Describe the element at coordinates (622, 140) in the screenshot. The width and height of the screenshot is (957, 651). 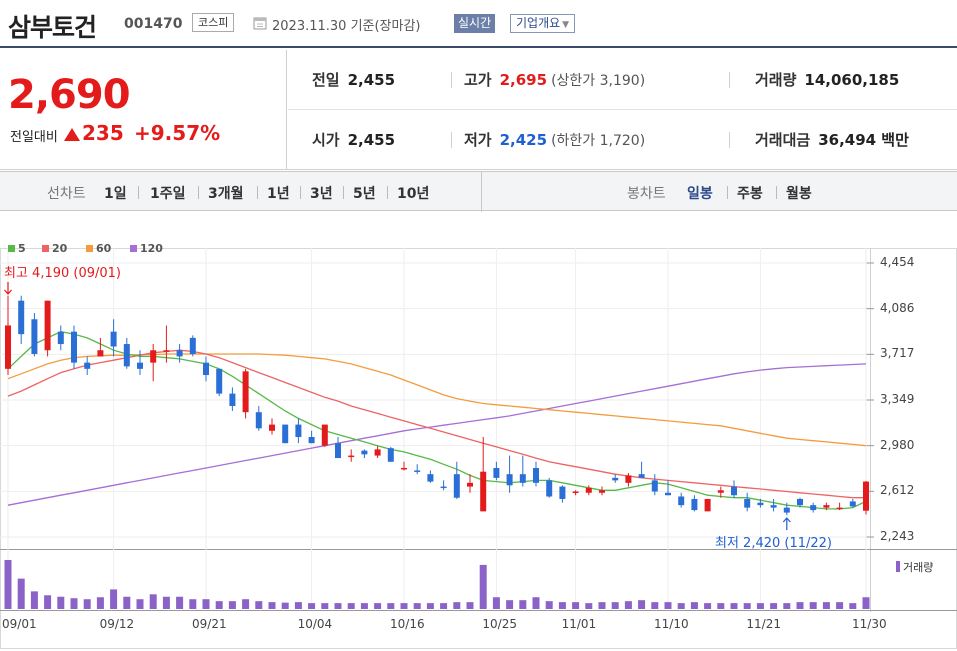
I see `quote-row-2: 시가 2,455 저가 2,425 (하한가 1,720) 거래대금 36,494 백만` at that location.